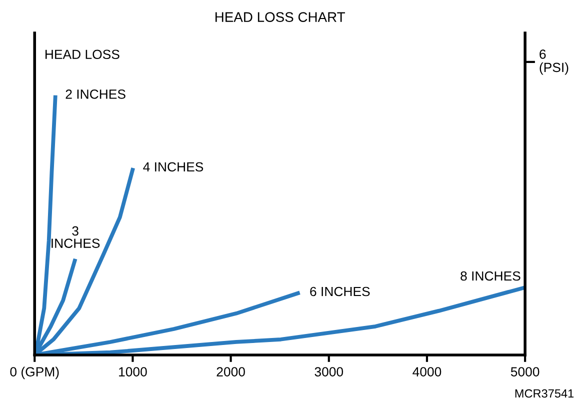 The image size is (577, 402). Describe the element at coordinates (554, 62) in the screenshot. I see `text: 6 (PSI)` at that location.